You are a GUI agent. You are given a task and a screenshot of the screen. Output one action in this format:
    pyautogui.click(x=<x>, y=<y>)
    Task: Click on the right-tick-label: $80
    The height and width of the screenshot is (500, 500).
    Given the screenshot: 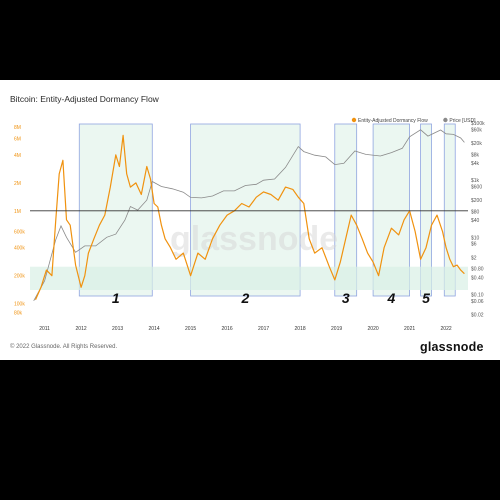 What is the action you would take?
    pyautogui.click(x=475, y=213)
    